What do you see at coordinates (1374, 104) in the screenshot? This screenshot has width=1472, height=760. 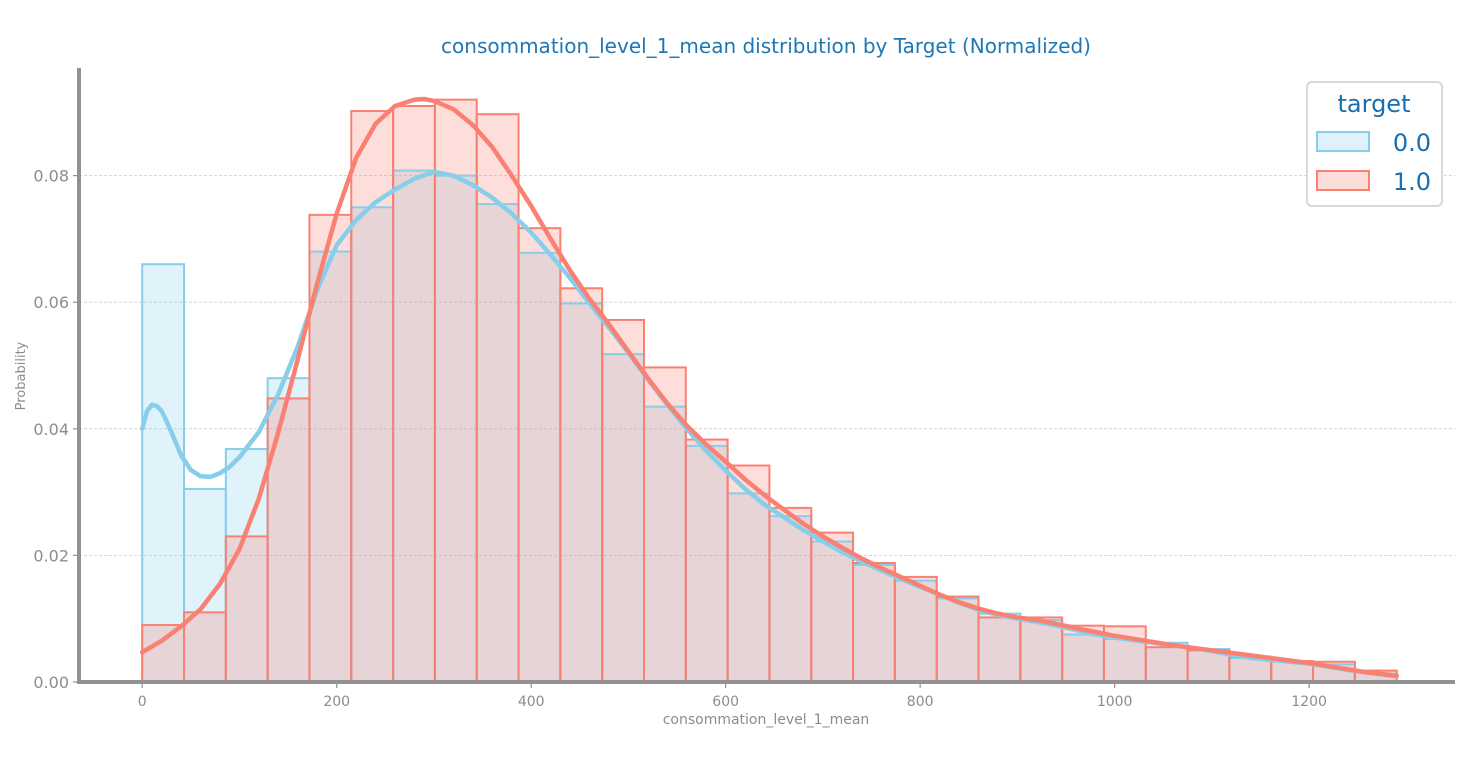 I see `legend-title: target` at bounding box center [1374, 104].